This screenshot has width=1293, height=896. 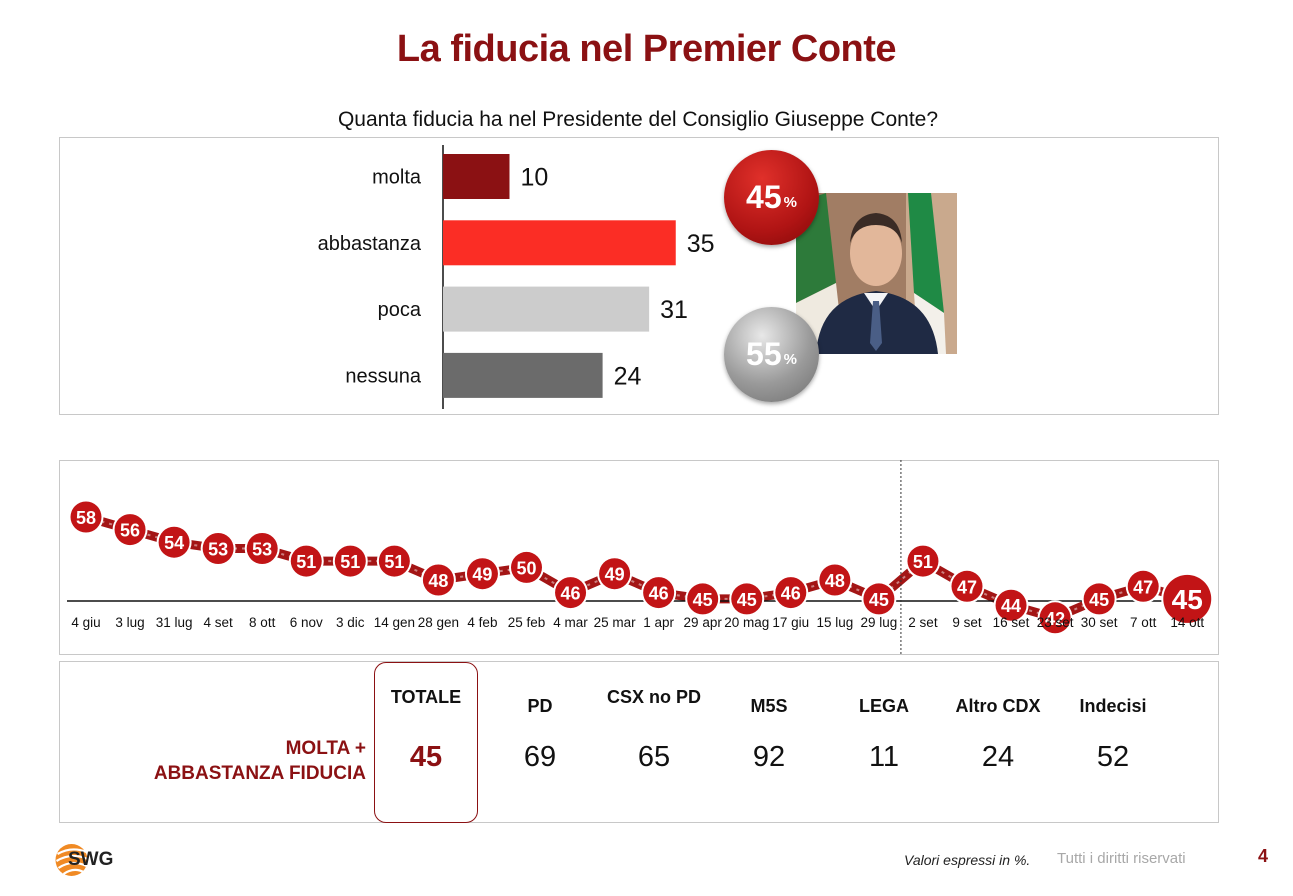 I want to click on negative-total-value: 55, so click(x=764, y=354).